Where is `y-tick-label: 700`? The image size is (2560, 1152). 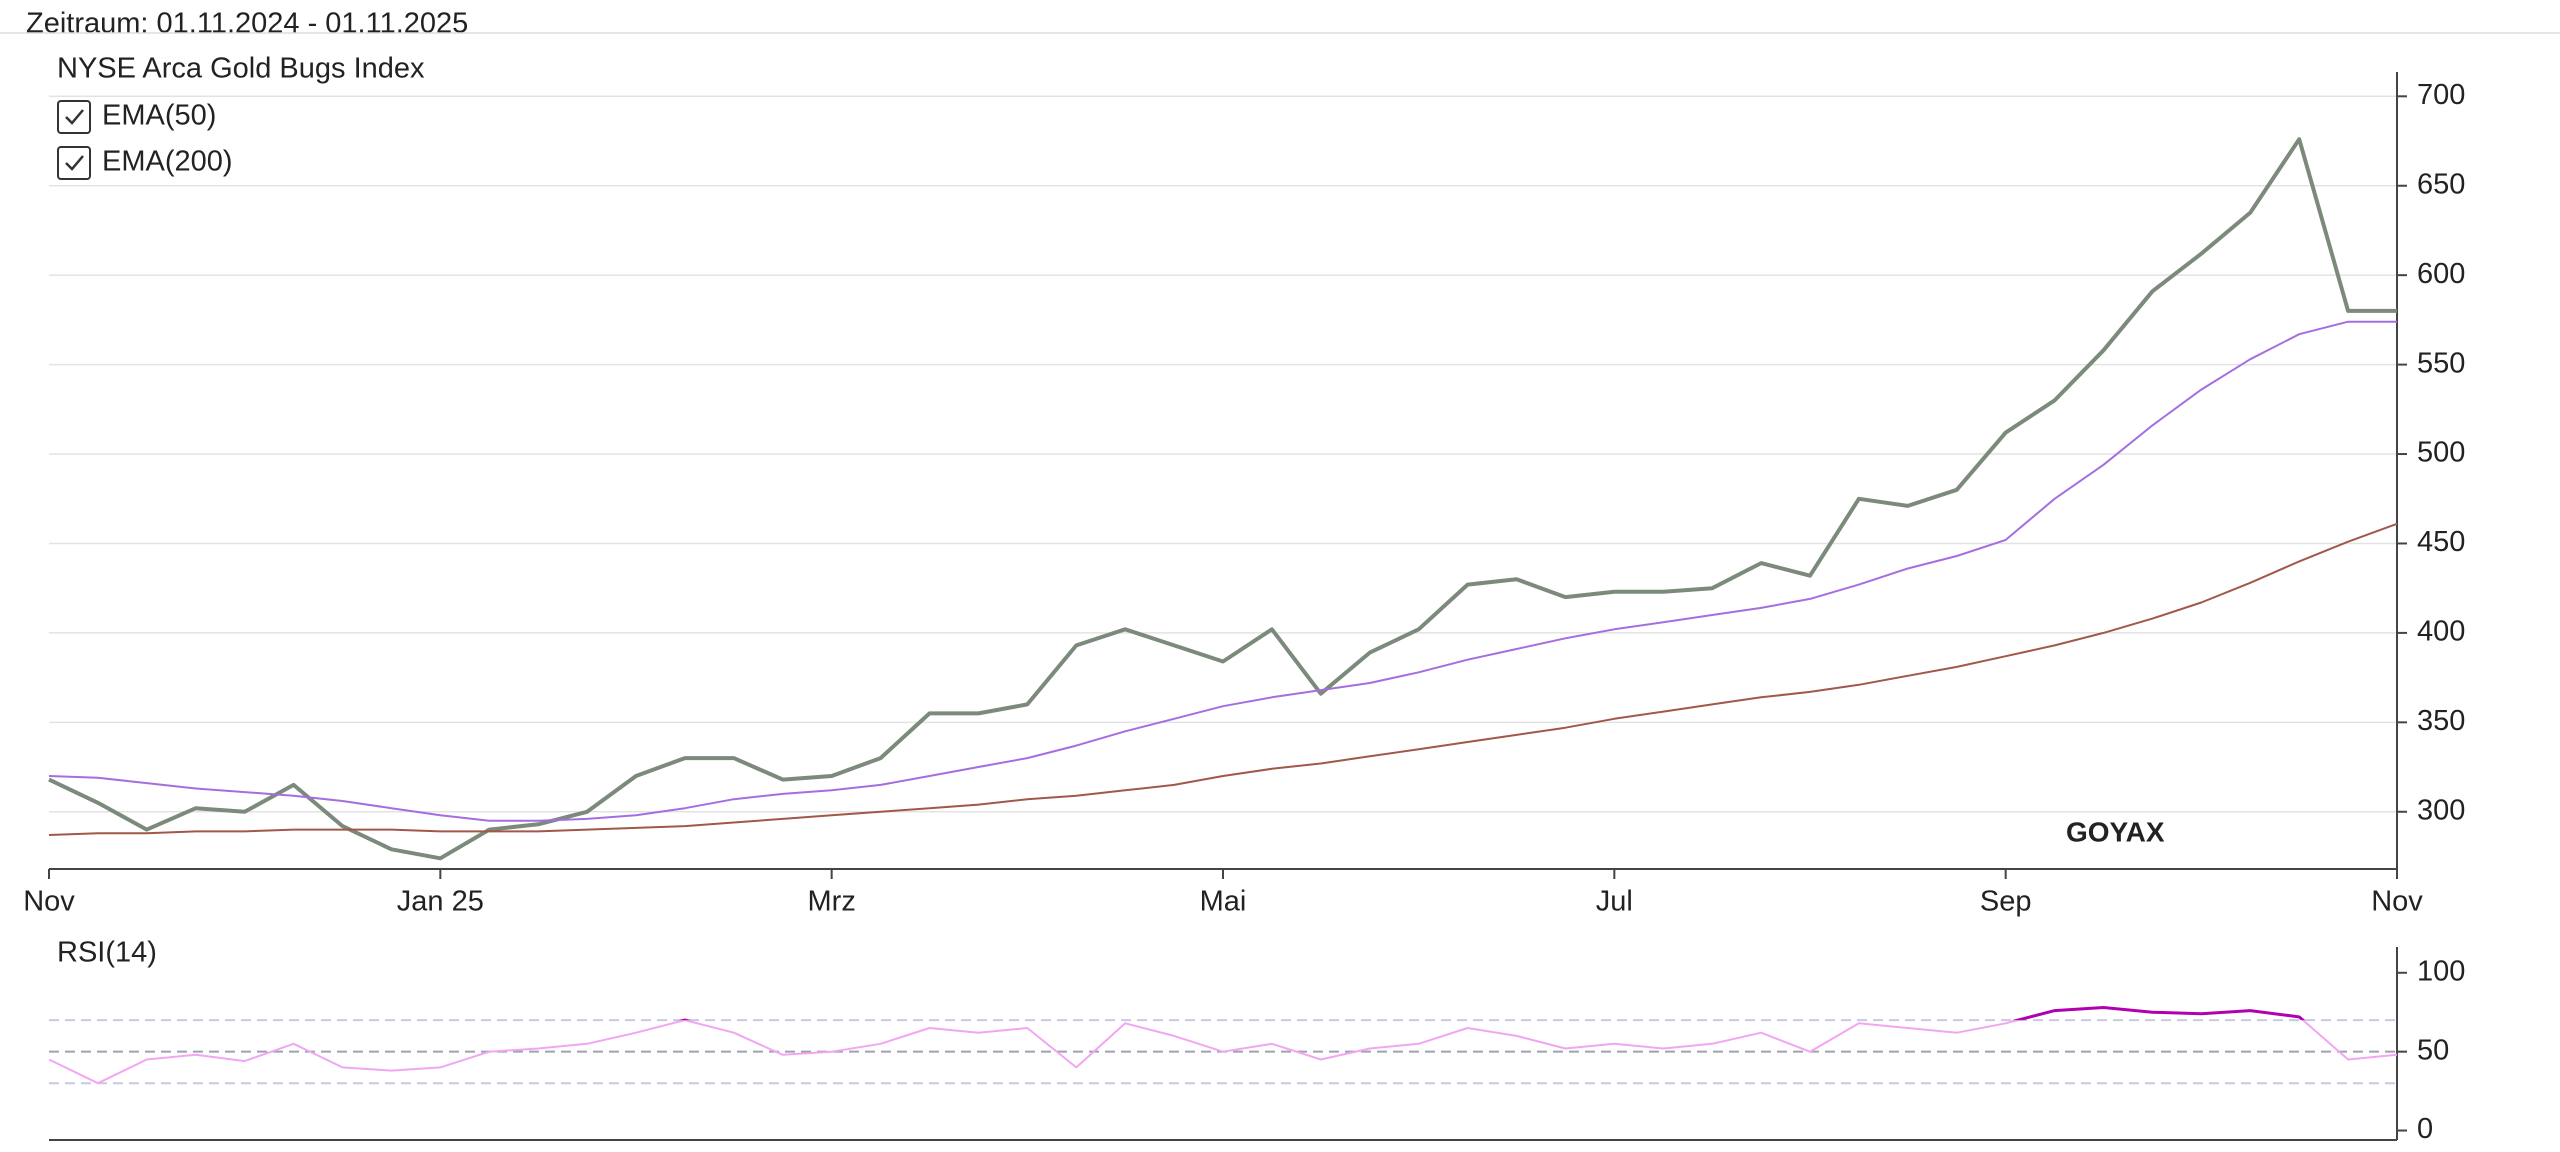
y-tick-label: 700 is located at coordinates (2441, 95).